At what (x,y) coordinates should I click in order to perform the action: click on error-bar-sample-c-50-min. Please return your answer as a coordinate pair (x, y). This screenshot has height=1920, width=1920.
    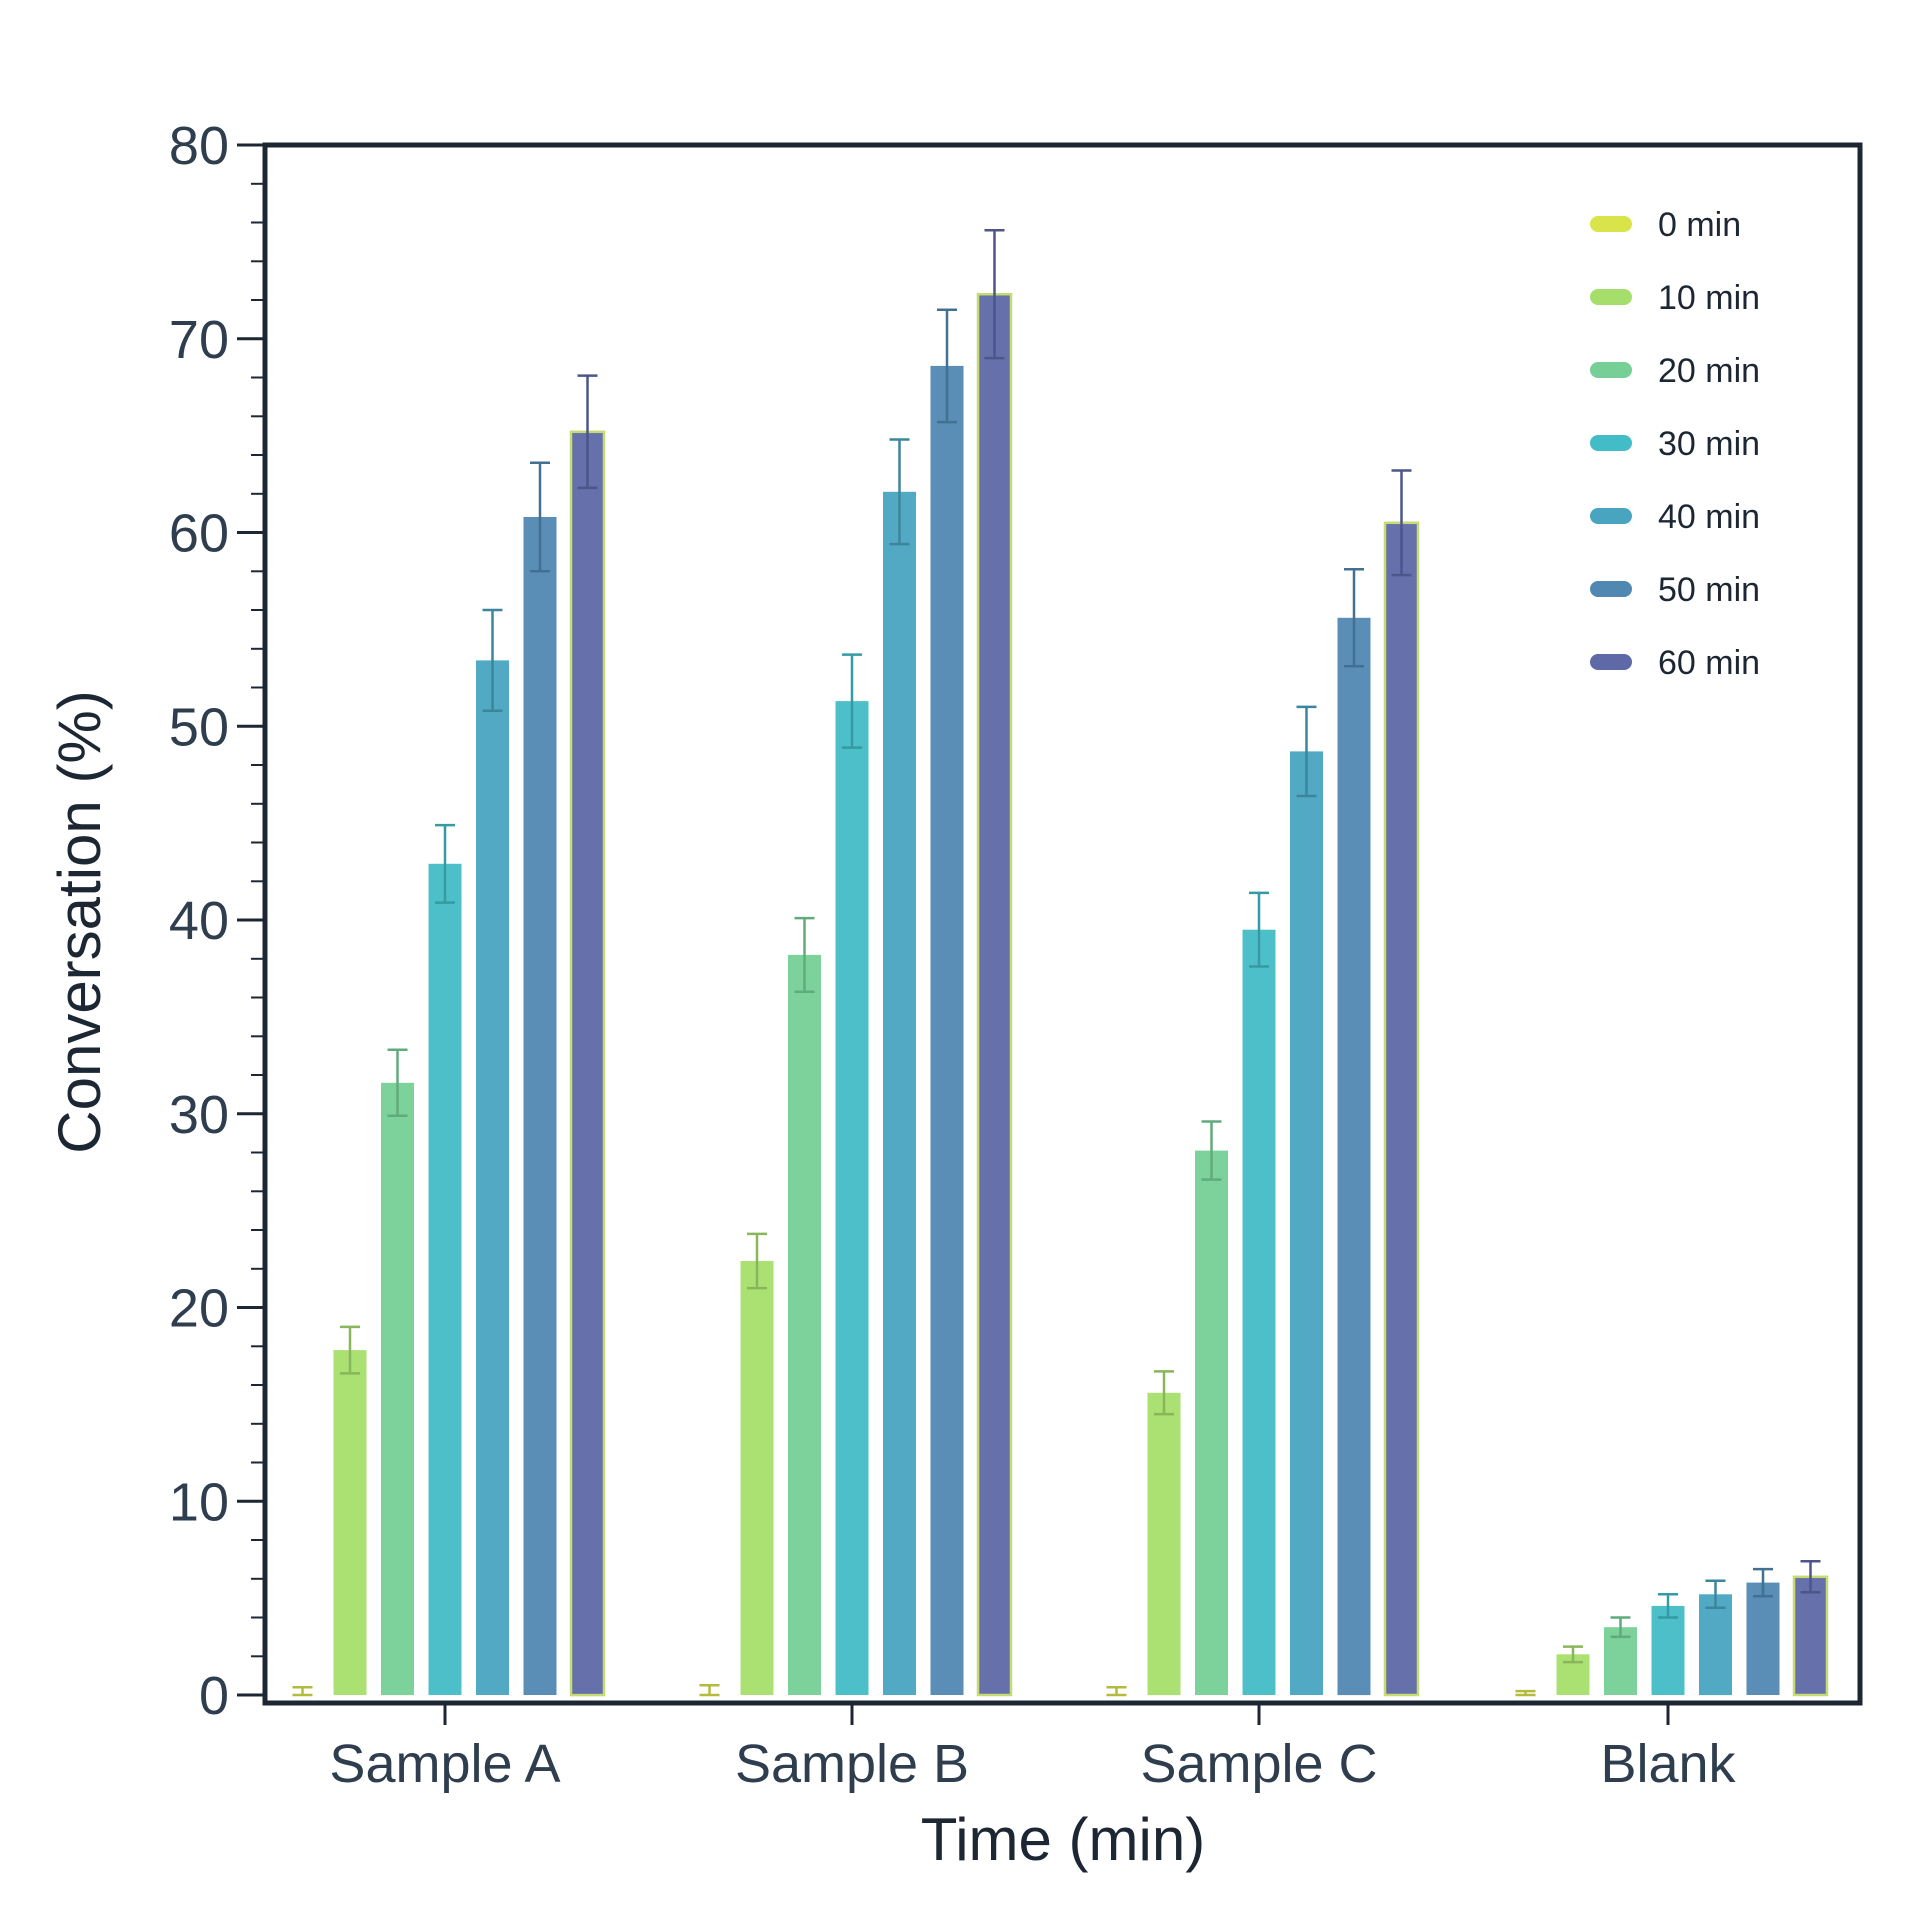
    Looking at the image, I should click on (1354, 618).